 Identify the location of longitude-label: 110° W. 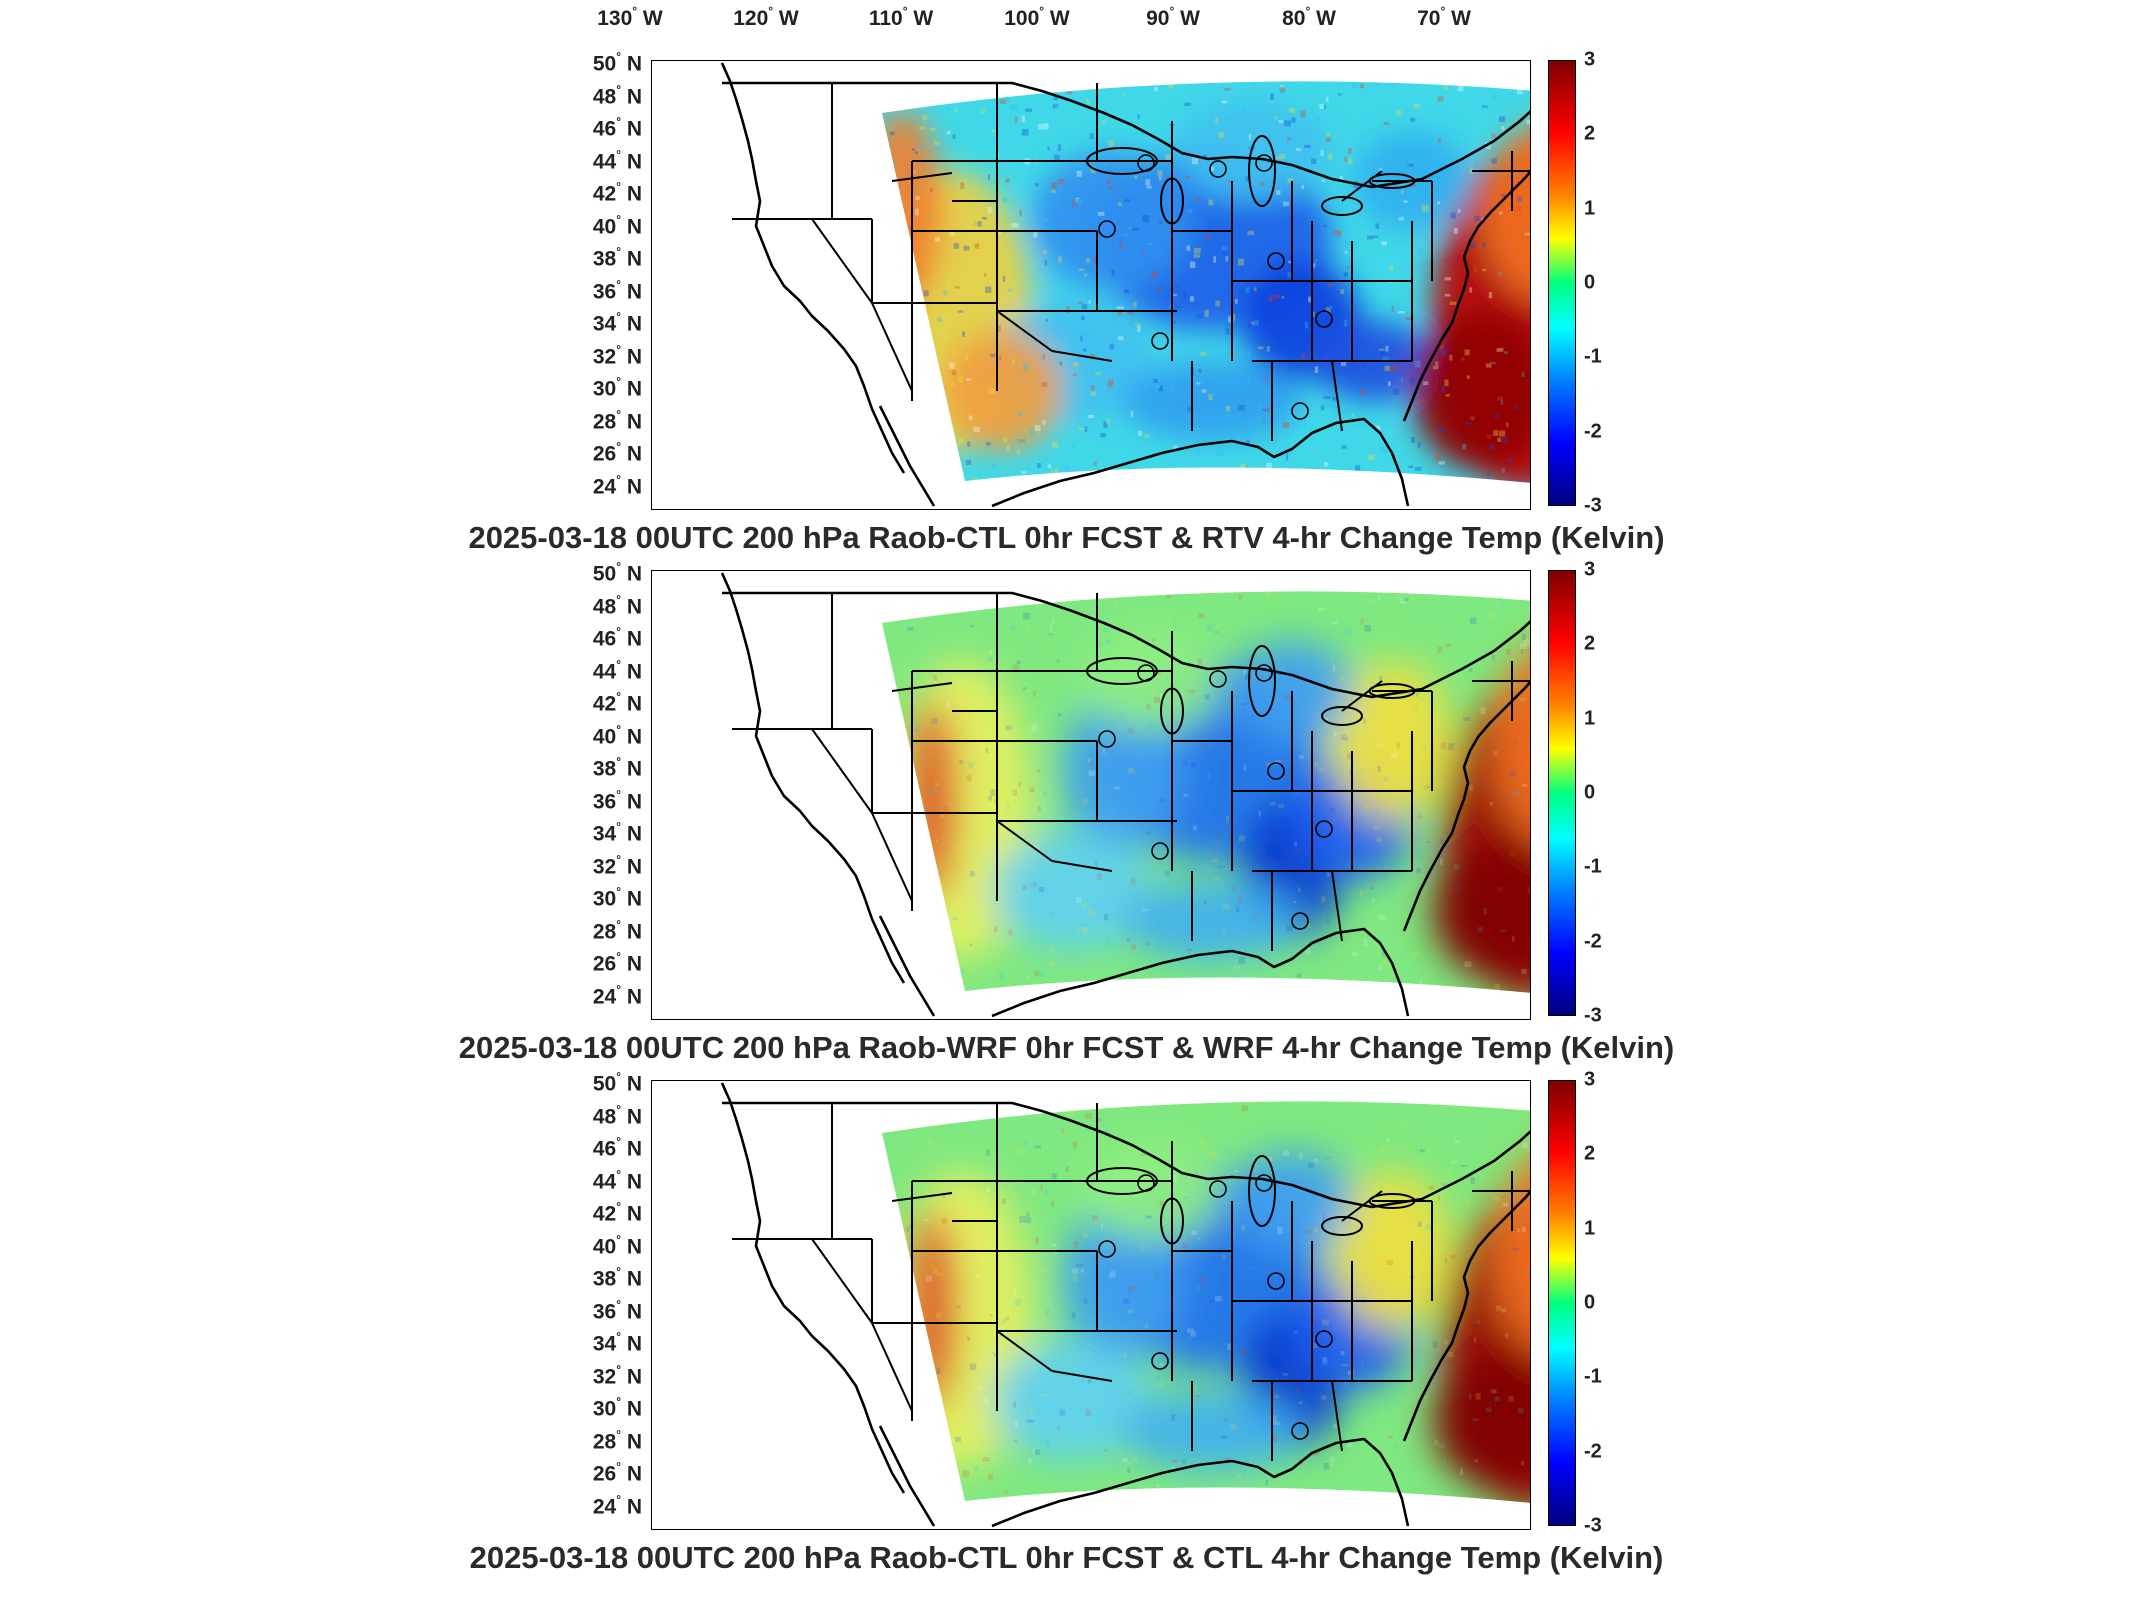
(901, 17).